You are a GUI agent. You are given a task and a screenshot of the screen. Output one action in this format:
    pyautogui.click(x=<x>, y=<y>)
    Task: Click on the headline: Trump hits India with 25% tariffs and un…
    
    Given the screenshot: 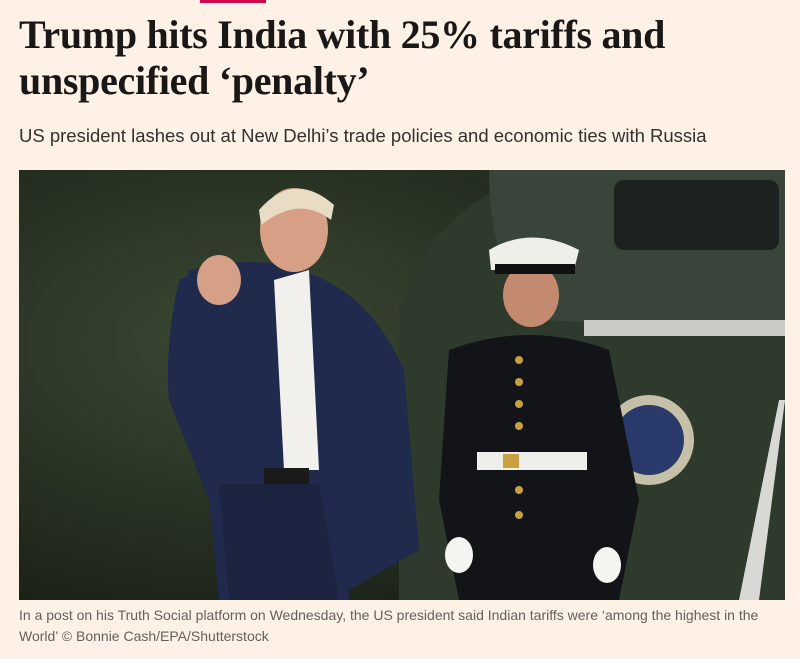 What is the action you would take?
    pyautogui.click(x=342, y=58)
    